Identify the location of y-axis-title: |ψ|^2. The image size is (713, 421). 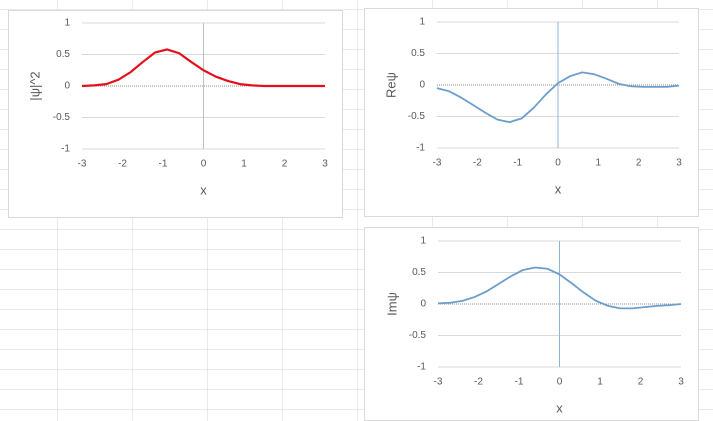
(34, 85).